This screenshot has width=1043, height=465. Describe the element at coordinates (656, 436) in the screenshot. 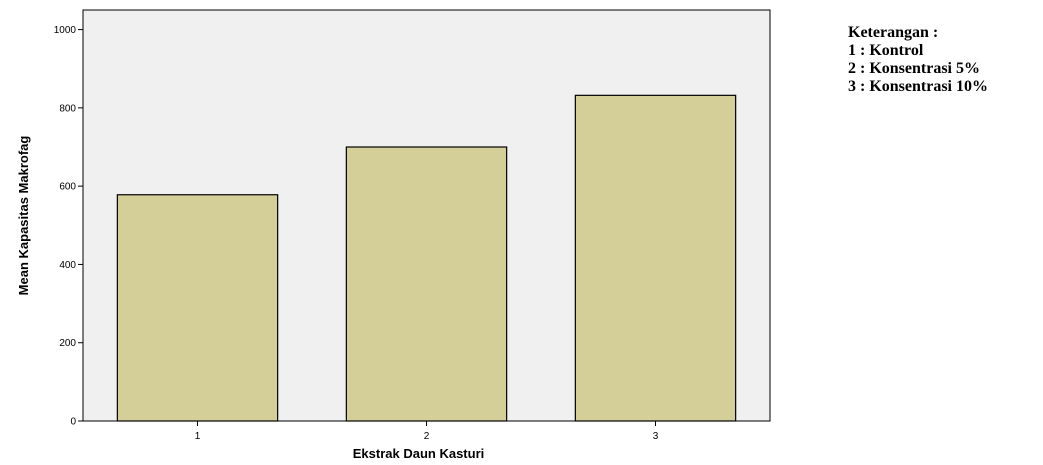

I see `x-tick-label: 3` at that location.